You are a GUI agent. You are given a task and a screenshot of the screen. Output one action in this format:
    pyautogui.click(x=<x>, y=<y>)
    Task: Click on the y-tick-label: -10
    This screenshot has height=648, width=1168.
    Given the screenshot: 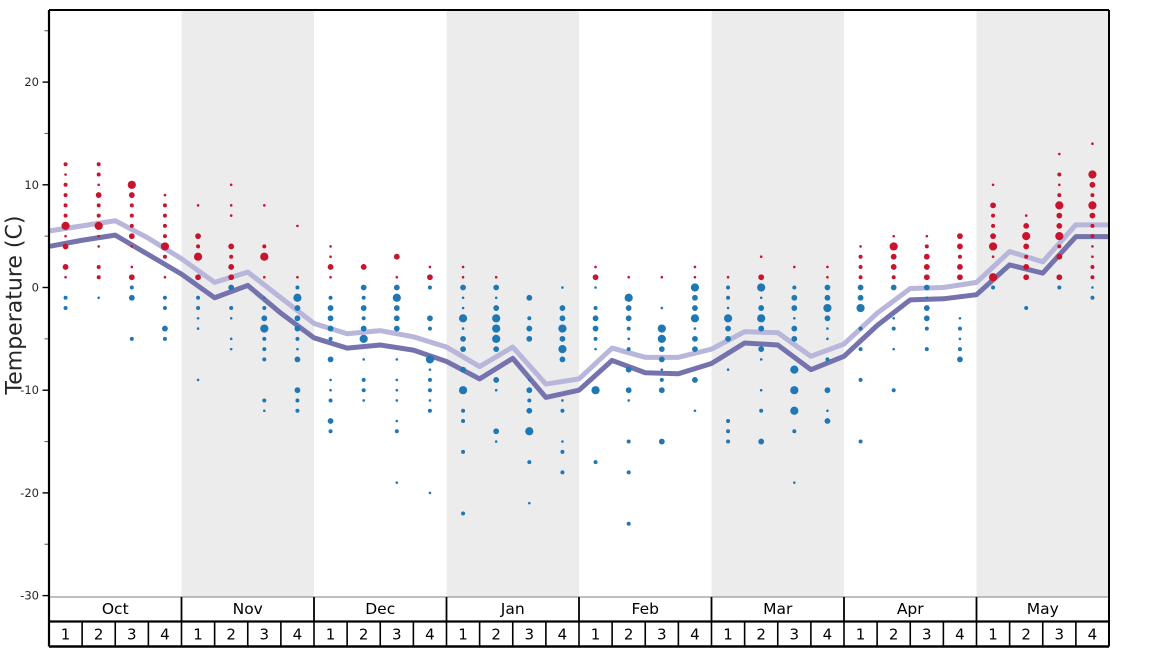 What is the action you would take?
    pyautogui.click(x=29, y=390)
    